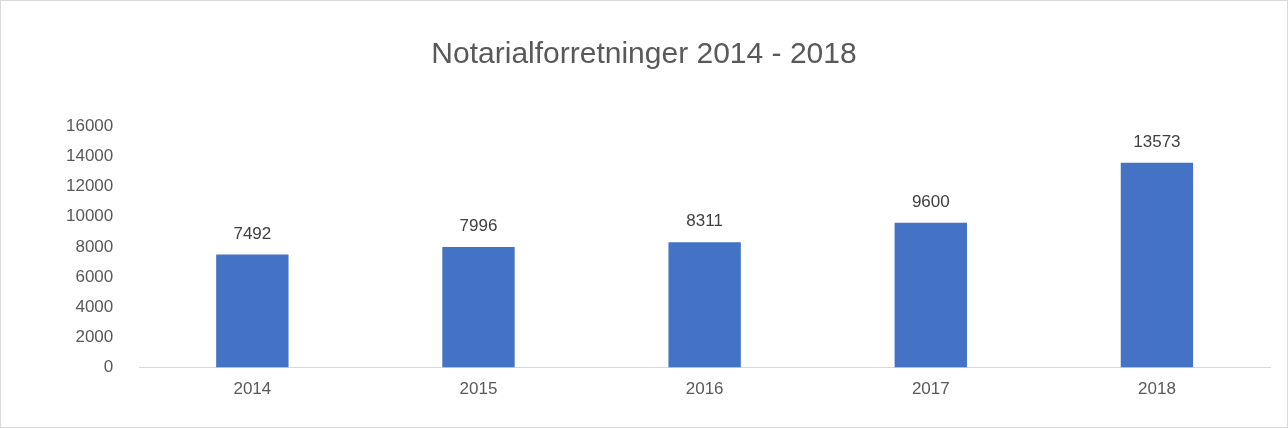 Image resolution: width=1288 pixels, height=428 pixels. I want to click on y-tick-label: 16000, so click(89, 125).